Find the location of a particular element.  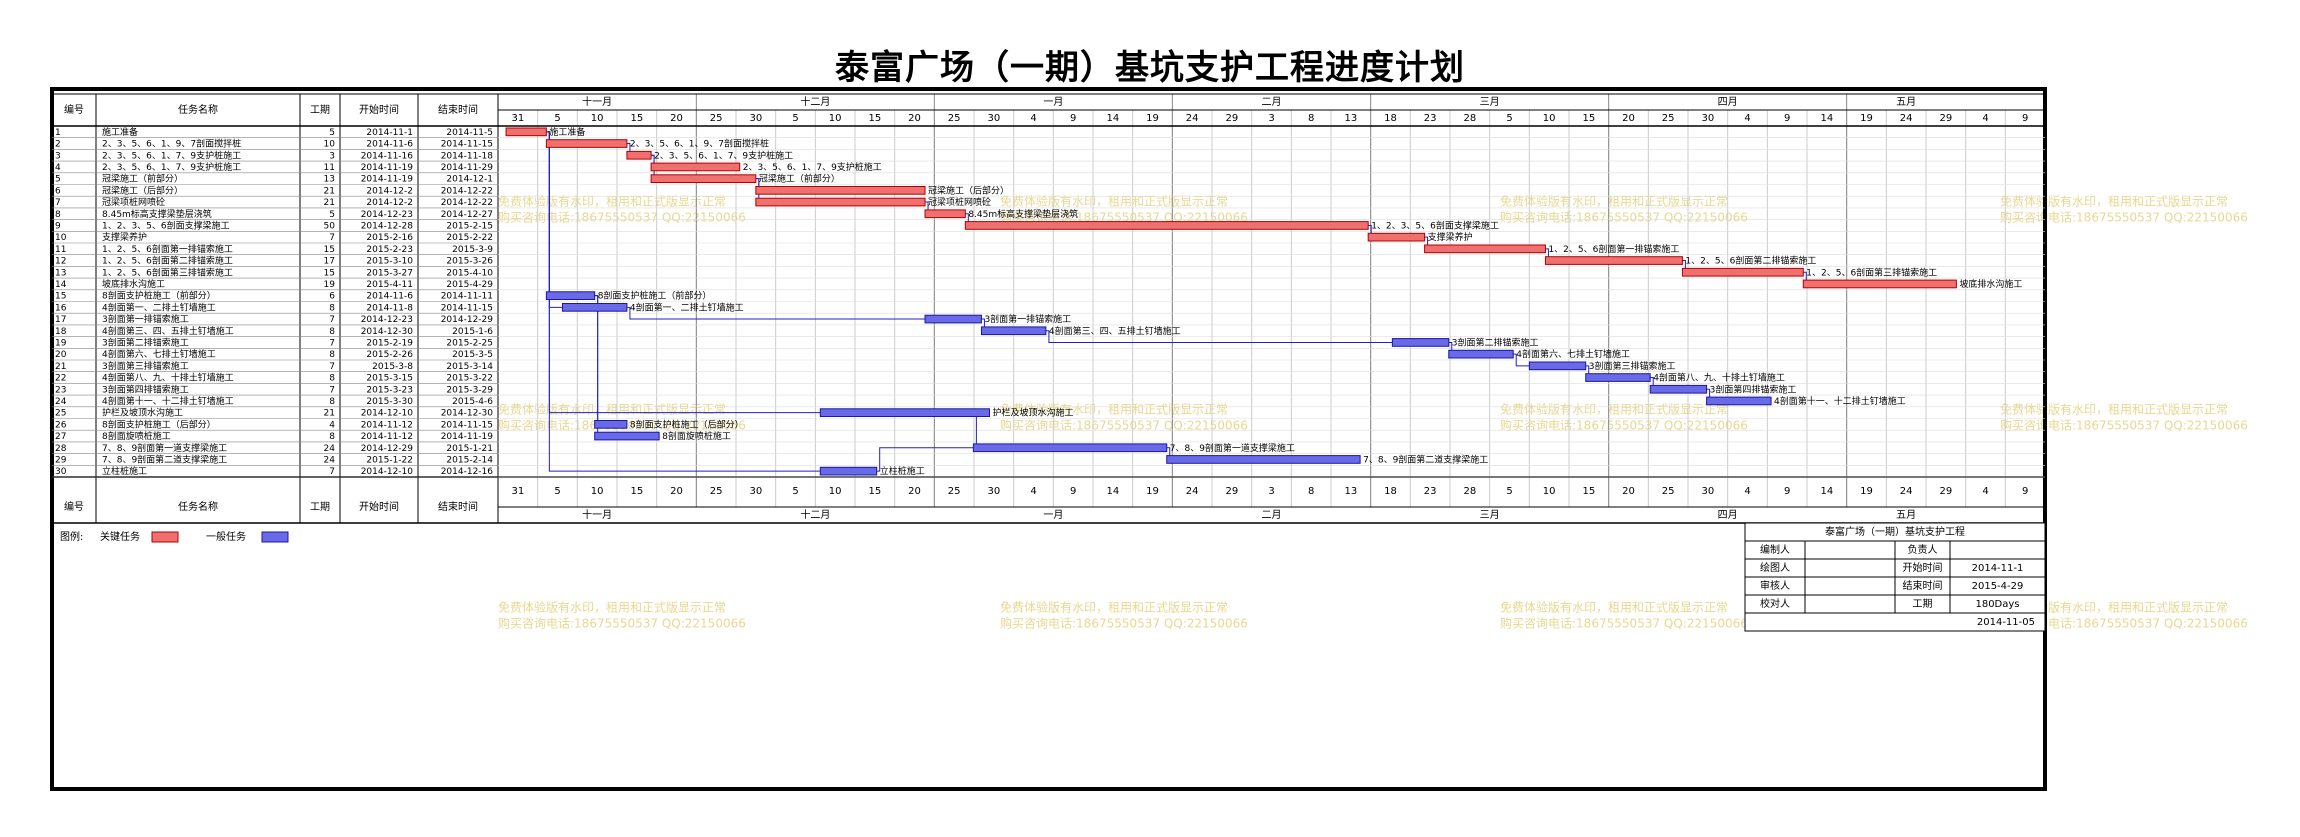

task-id-cell: 19 is located at coordinates (61, 343).